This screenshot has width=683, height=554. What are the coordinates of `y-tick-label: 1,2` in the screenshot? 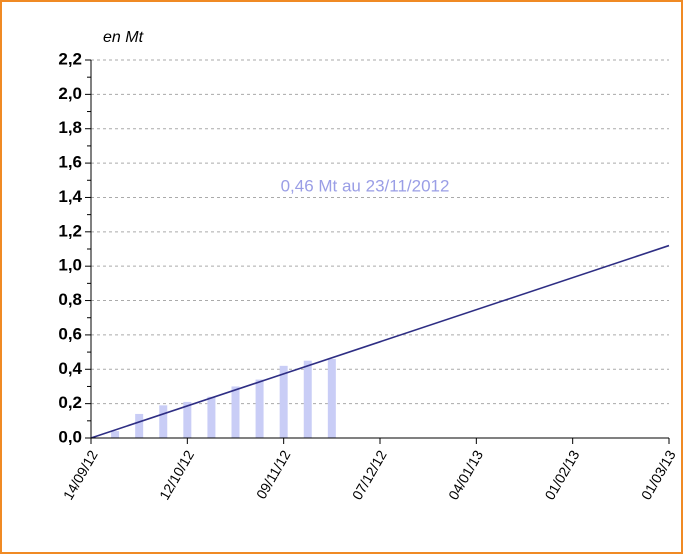 It's located at (70, 230).